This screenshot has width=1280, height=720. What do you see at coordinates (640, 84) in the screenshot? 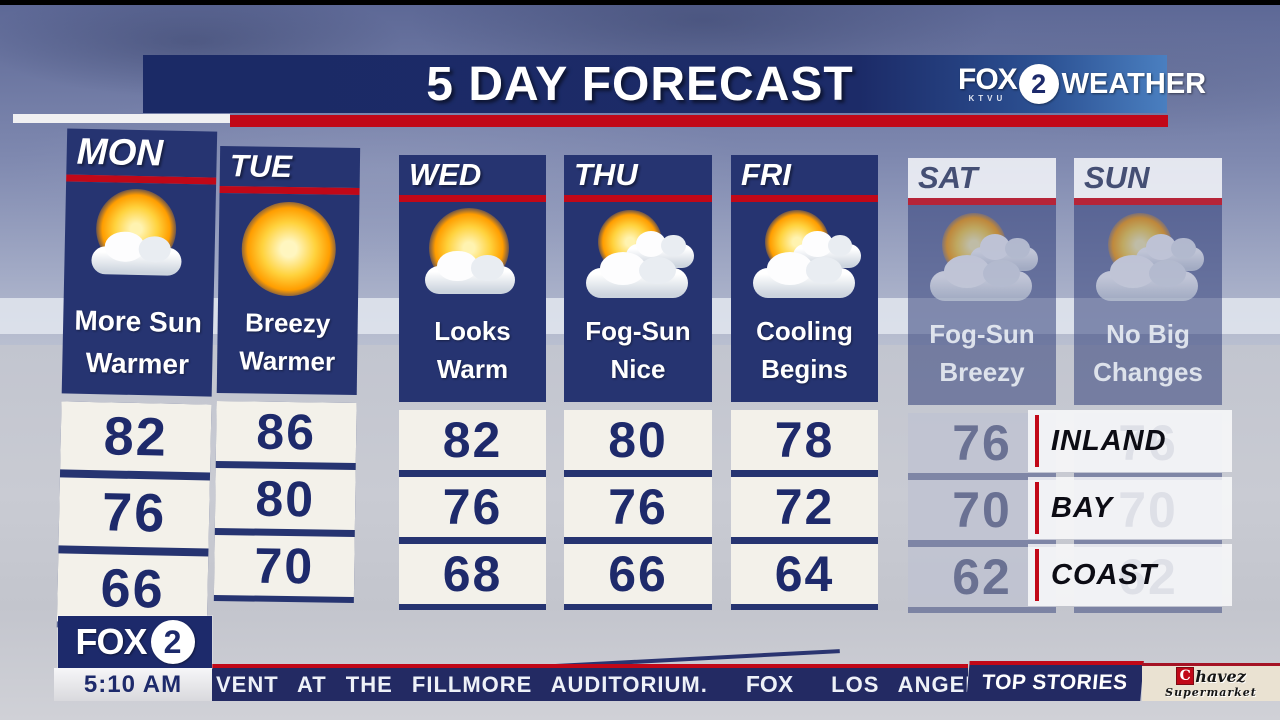
I see `page-title: 5 DAY FORECAST` at bounding box center [640, 84].